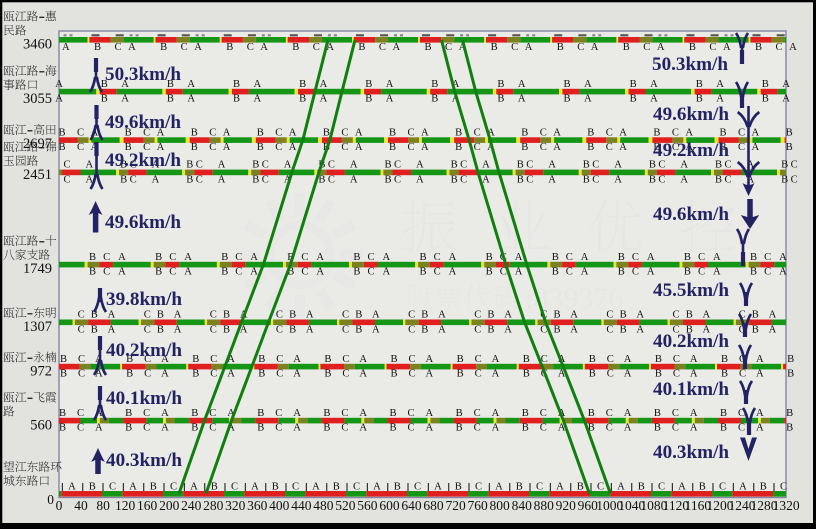 This screenshot has width=816, height=529. Describe the element at coordinates (144, 398) in the screenshot. I see `svg-text: 40.1km/h` at that location.